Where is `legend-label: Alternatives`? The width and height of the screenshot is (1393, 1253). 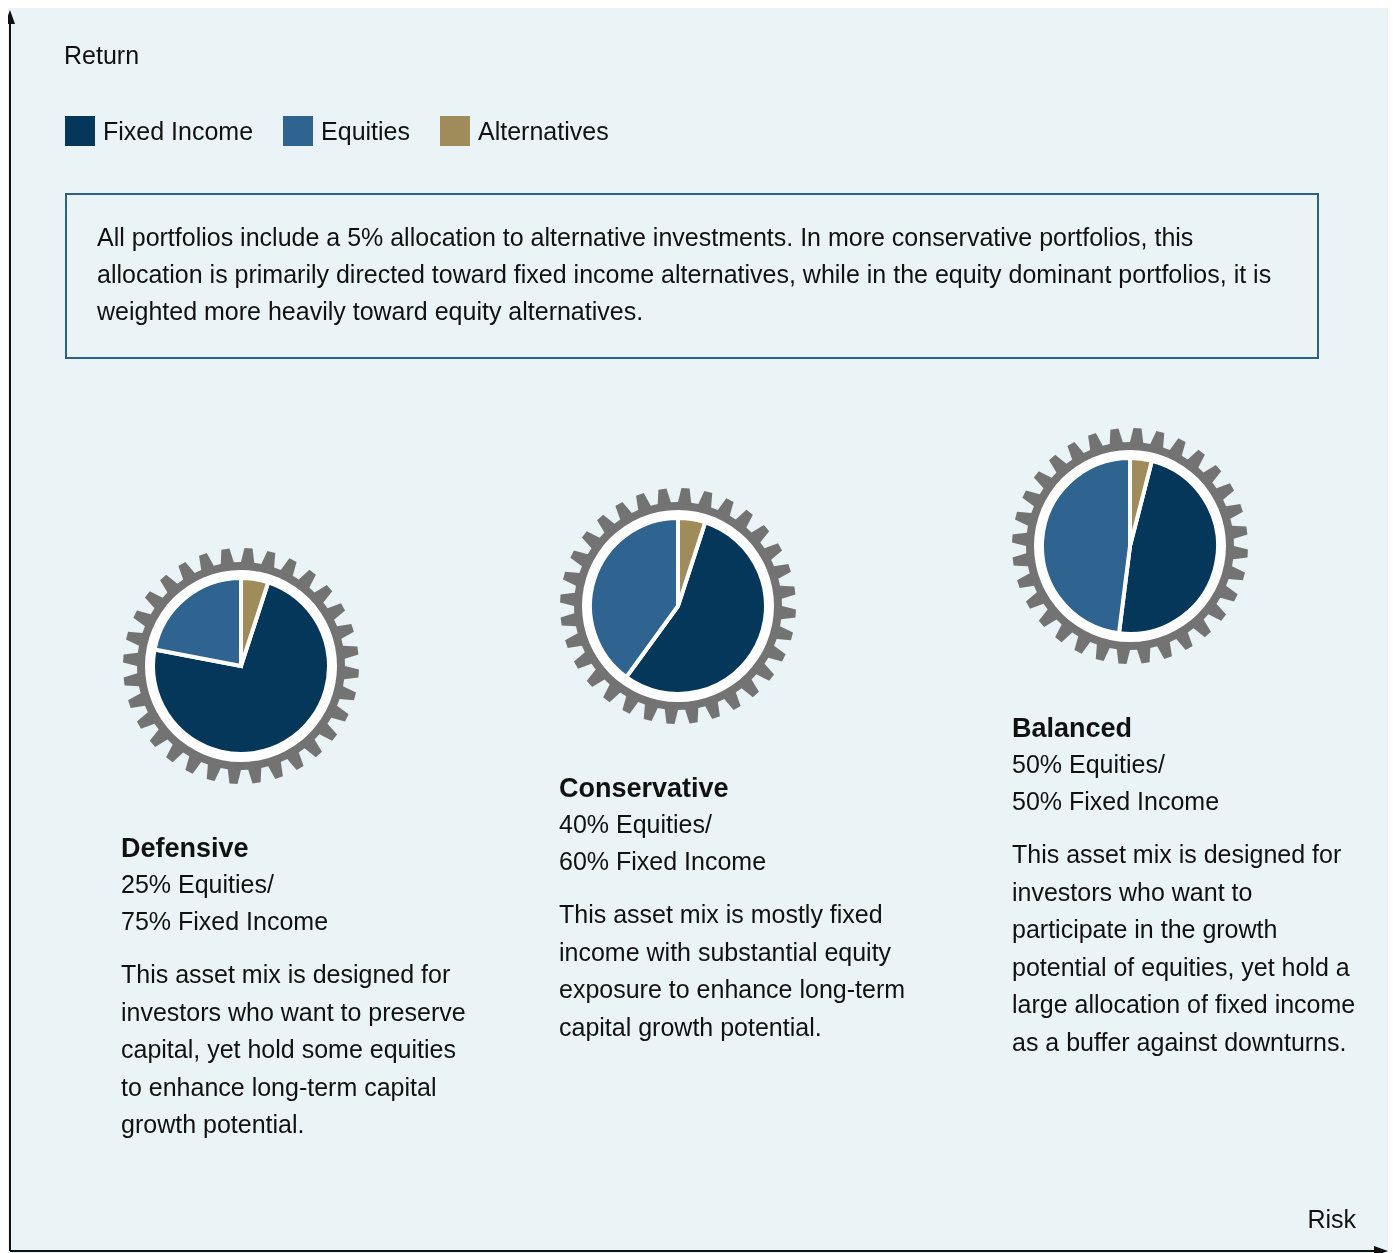 legend-label: Alternatives is located at coordinates (543, 131).